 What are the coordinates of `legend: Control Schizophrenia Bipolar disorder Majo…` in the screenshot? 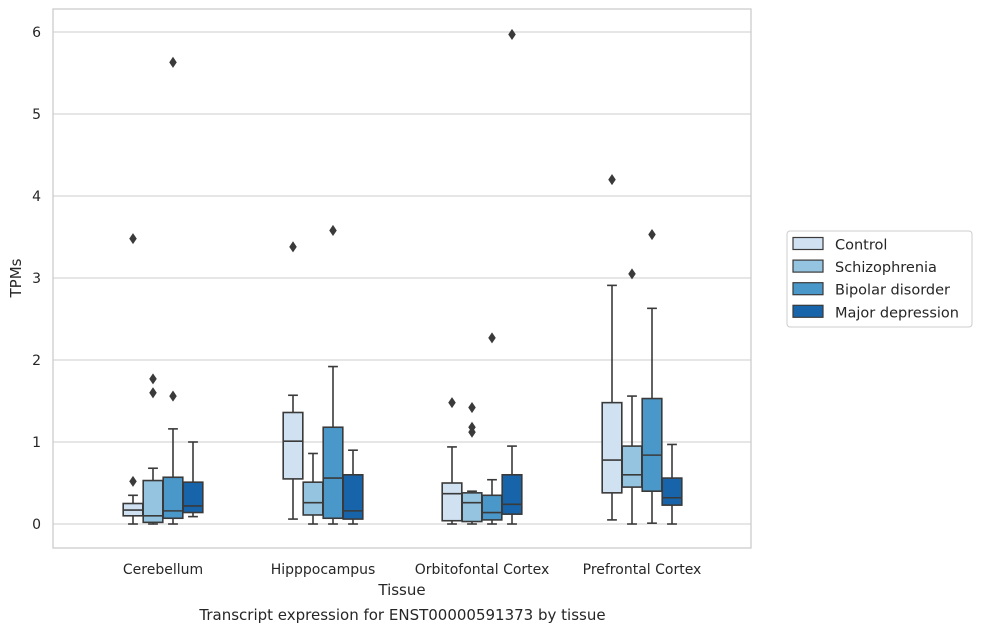 It's located at (879, 279).